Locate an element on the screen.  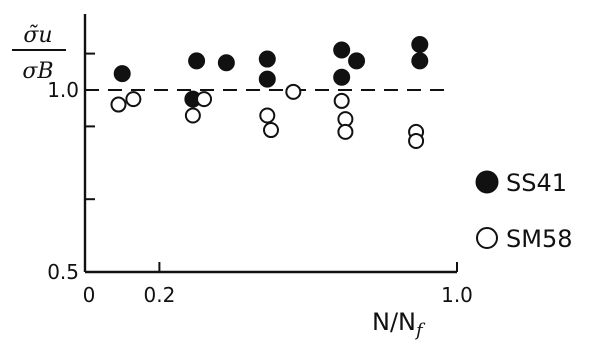
x-axis-label-main: N/N is located at coordinates (394, 322).